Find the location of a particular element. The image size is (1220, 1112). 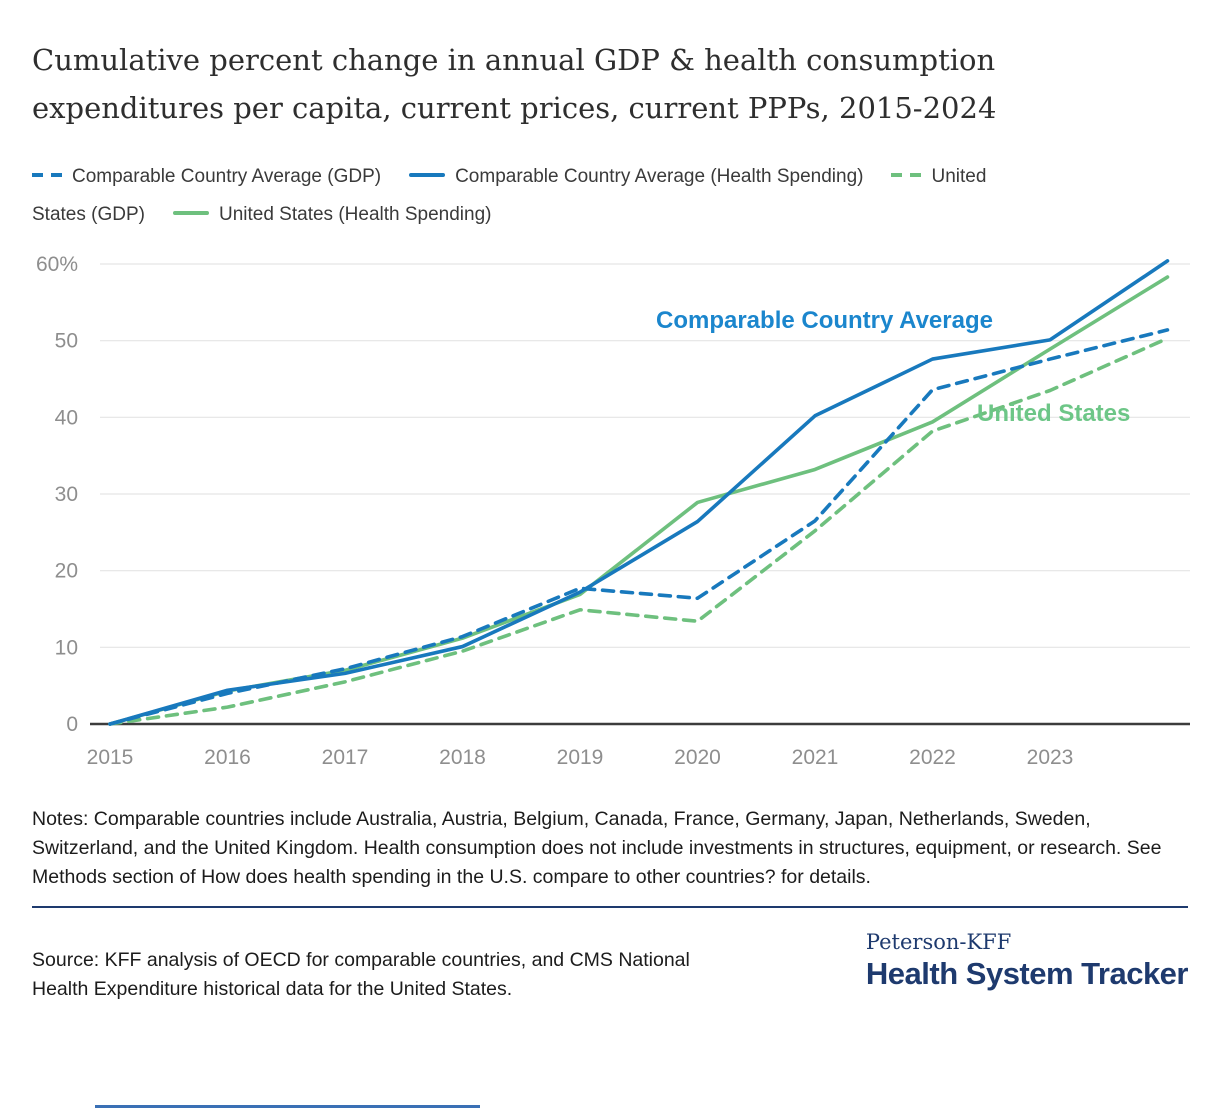

y-tick-label-50: 50 is located at coordinates (66, 341).